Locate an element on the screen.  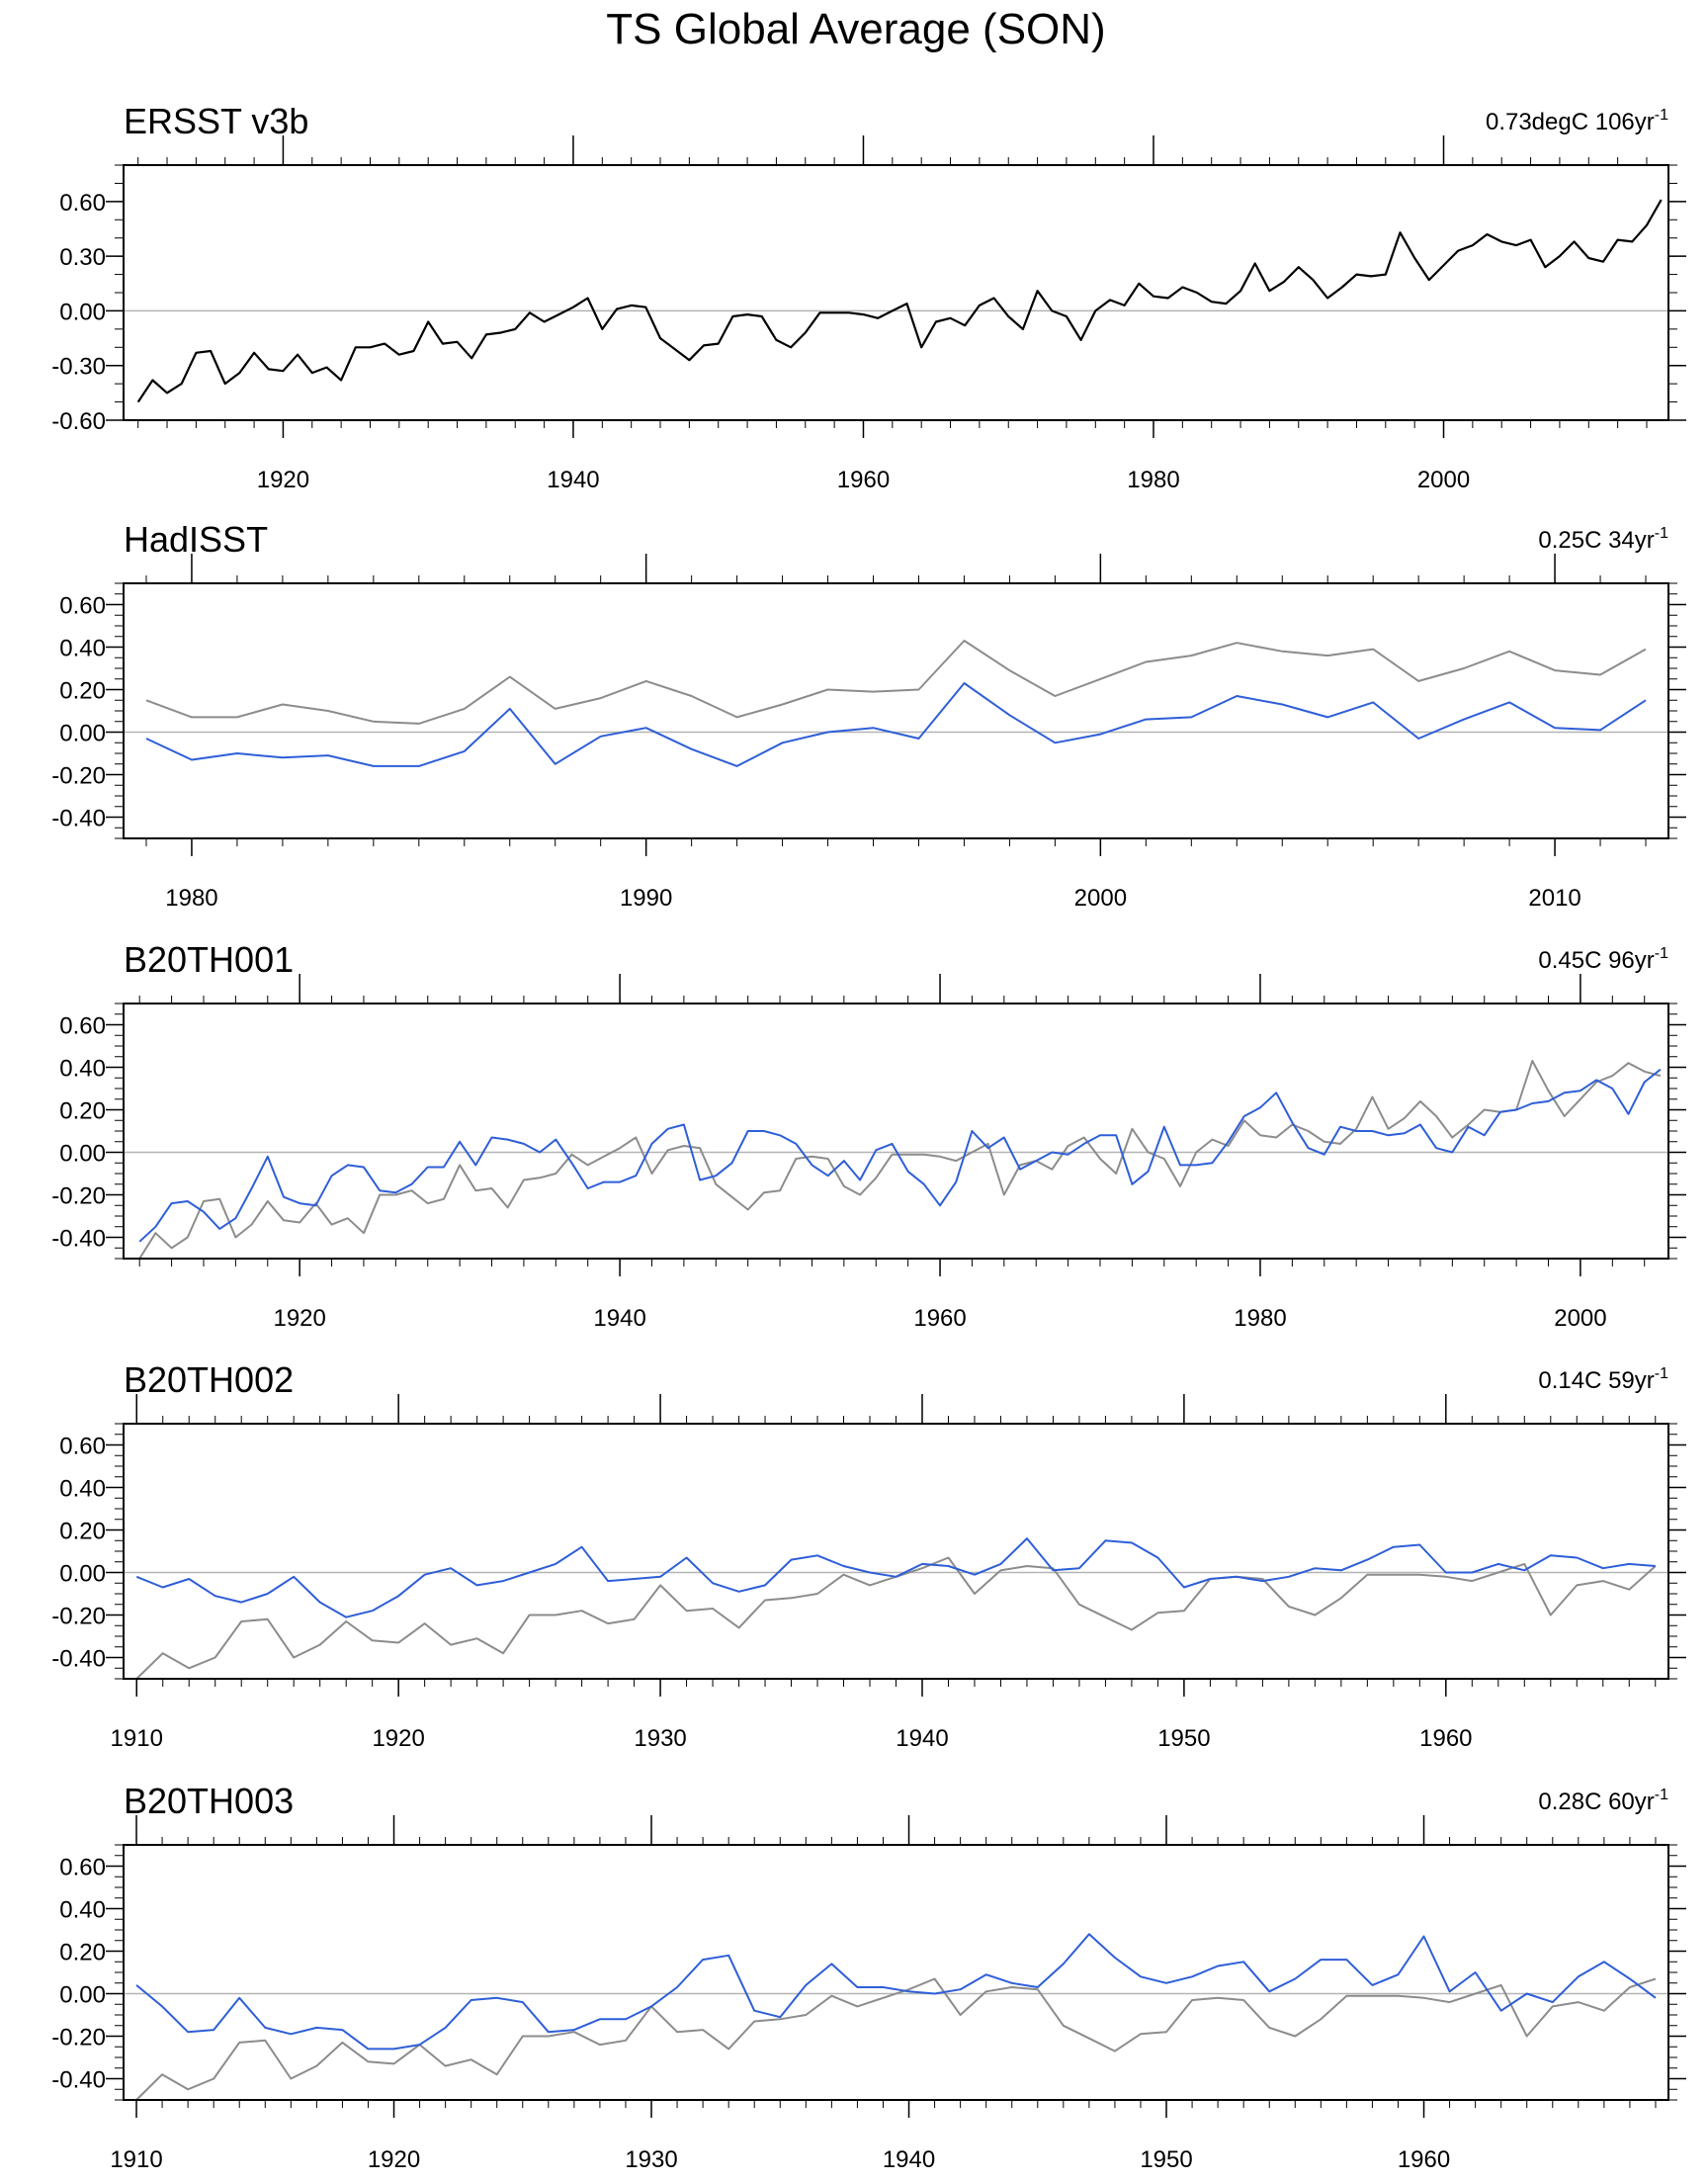
y-tick-label: -0.60 is located at coordinates (78, 421).